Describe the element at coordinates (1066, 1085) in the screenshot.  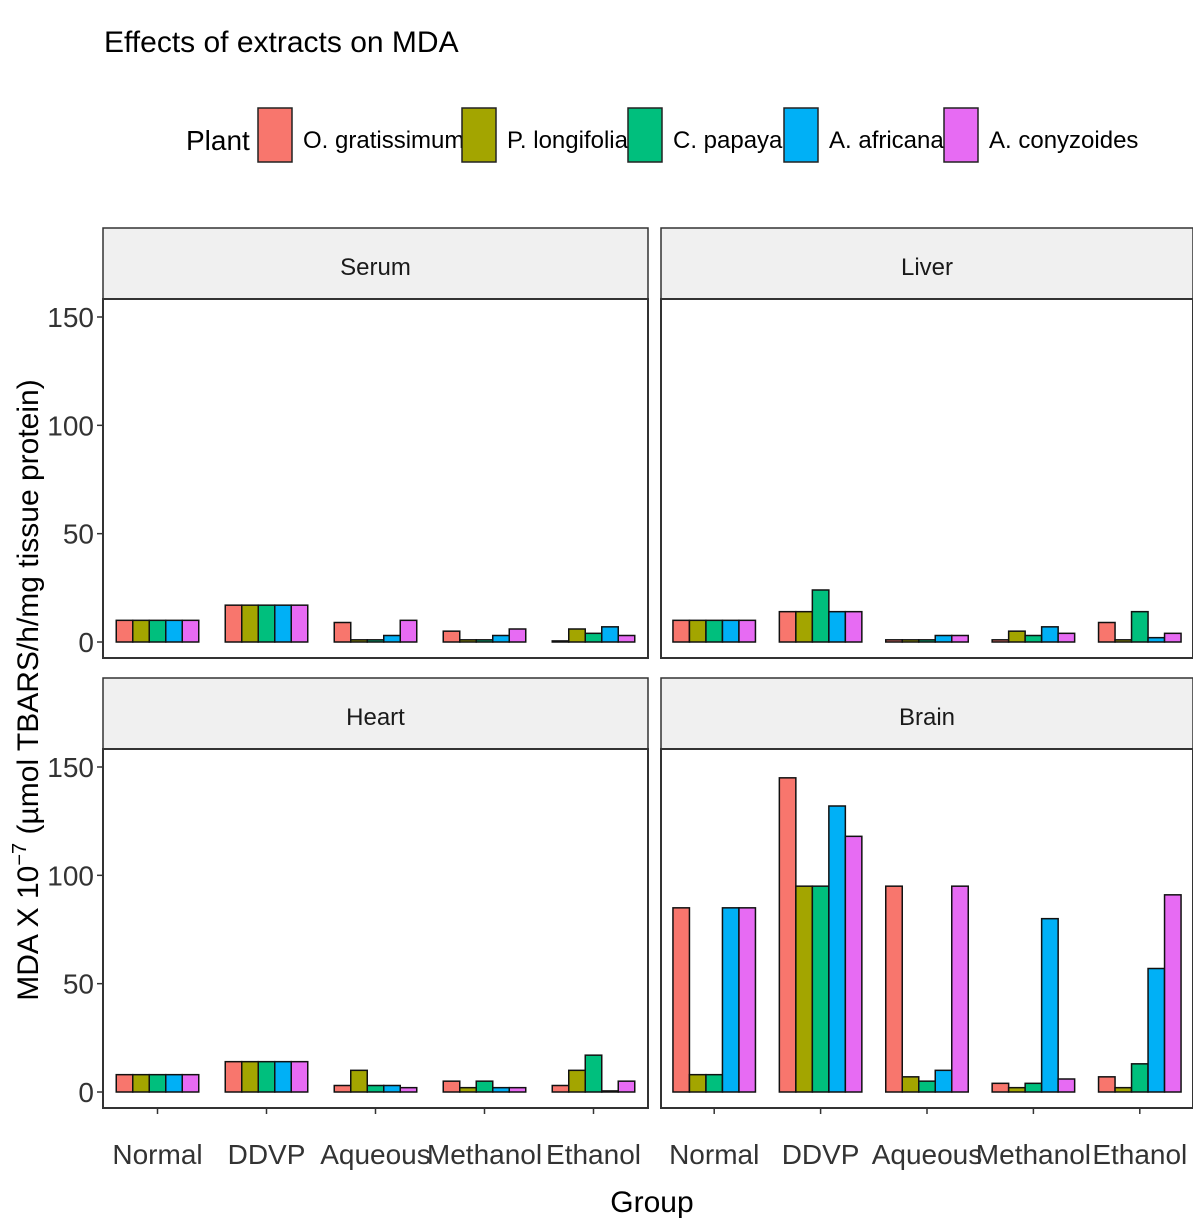
I see `bar-brain-methanol-a-conyzoides` at that location.